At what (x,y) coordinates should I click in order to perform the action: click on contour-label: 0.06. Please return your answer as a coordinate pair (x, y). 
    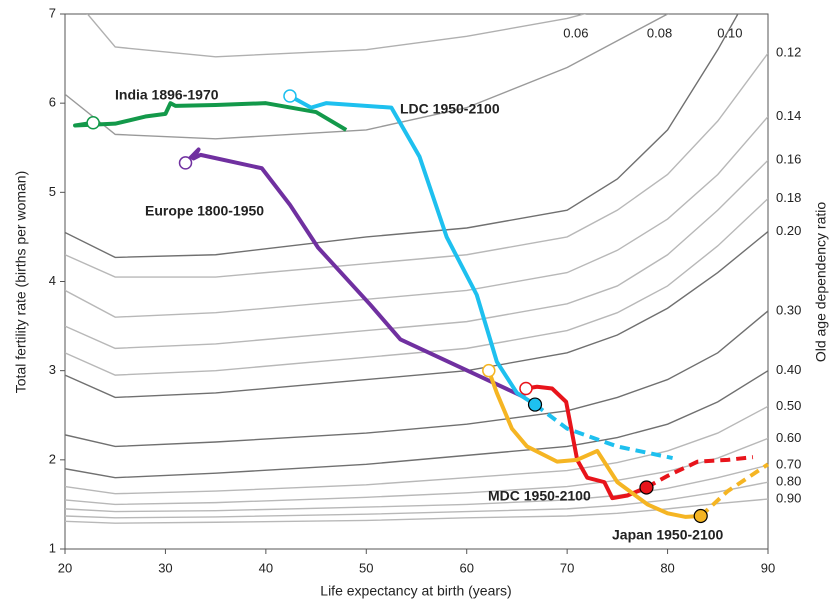
    Looking at the image, I should click on (575, 32).